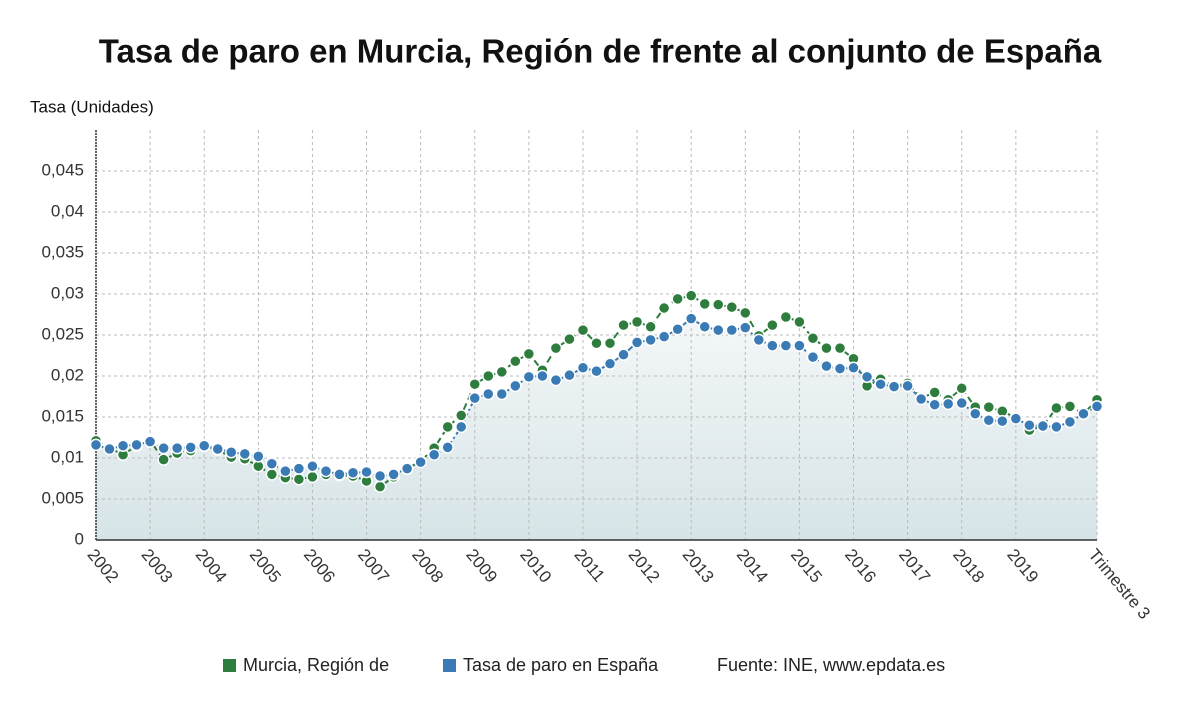  What do you see at coordinates (62, 169) in the screenshot?
I see `y-tick-label: 0,045` at bounding box center [62, 169].